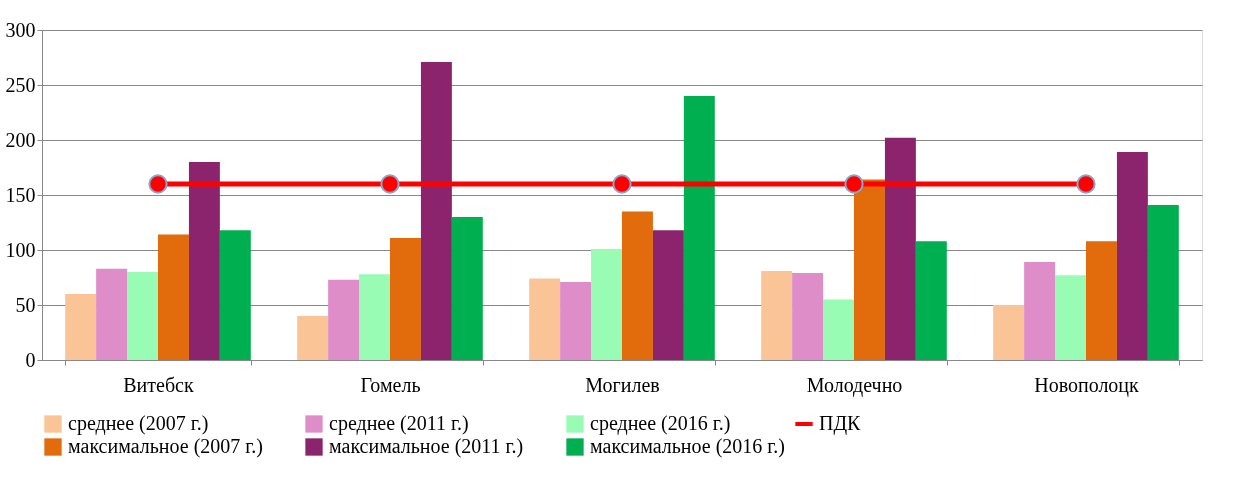 This screenshot has height=482, width=1237. I want to click on x-tick-label: Витебск, so click(158, 384).